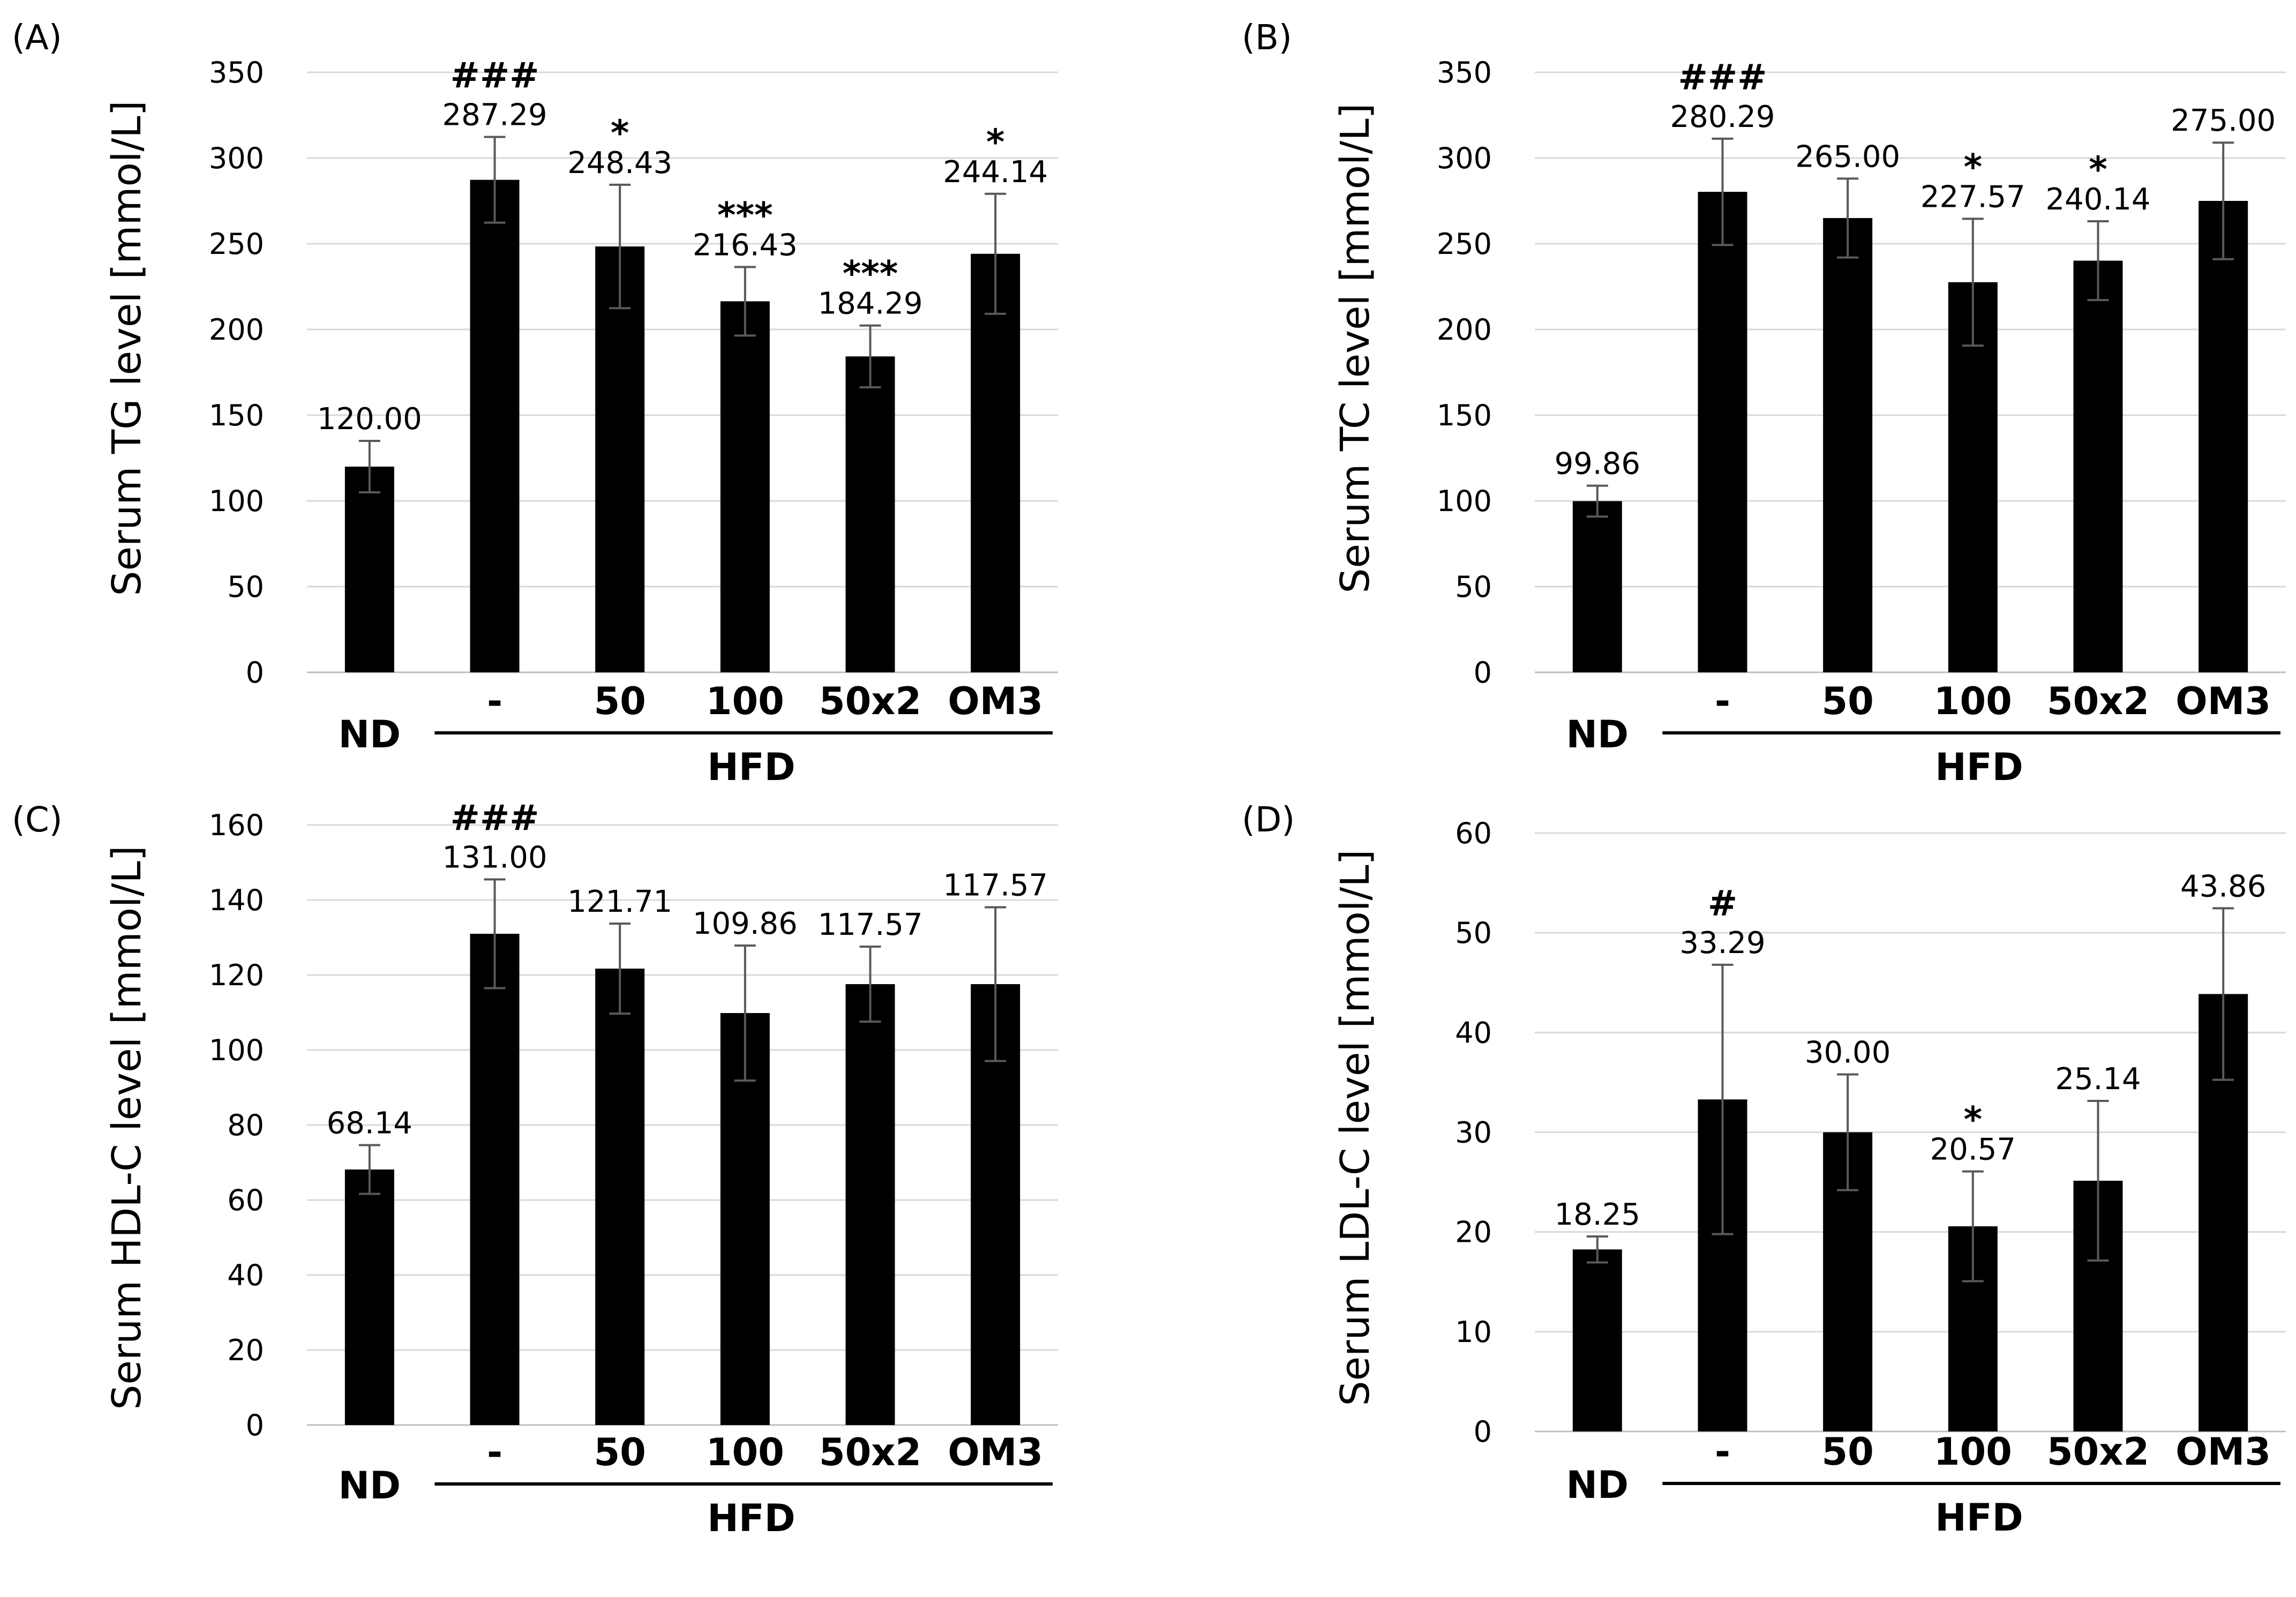 This screenshot has height=1597, width=2296. I want to click on data-label: 216.43, so click(745, 246).